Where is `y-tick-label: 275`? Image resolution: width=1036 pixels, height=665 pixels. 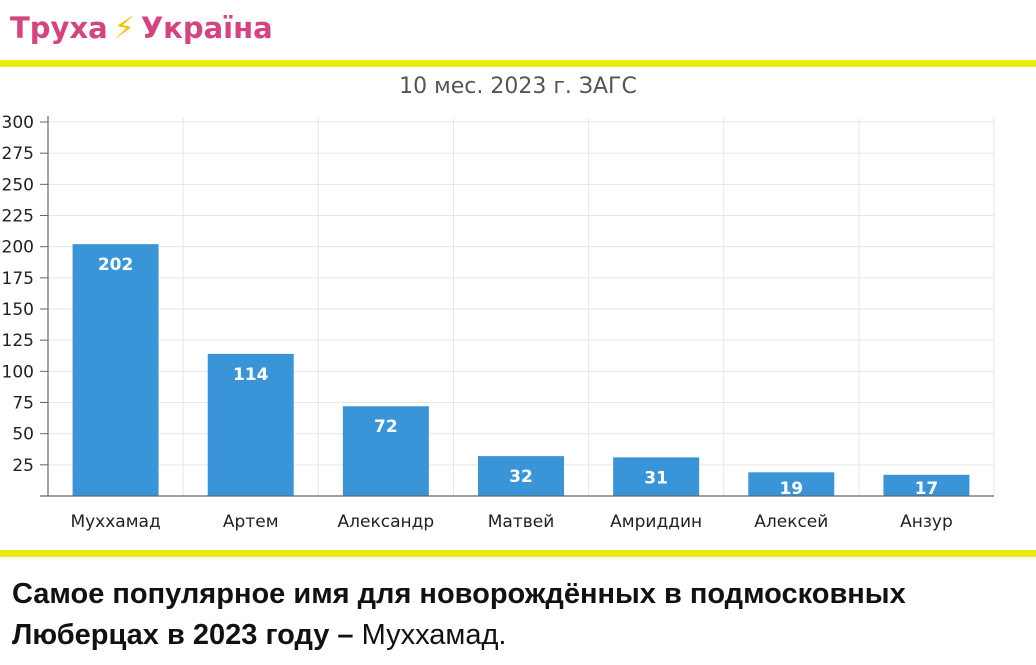
y-tick-label: 275 is located at coordinates (18, 154).